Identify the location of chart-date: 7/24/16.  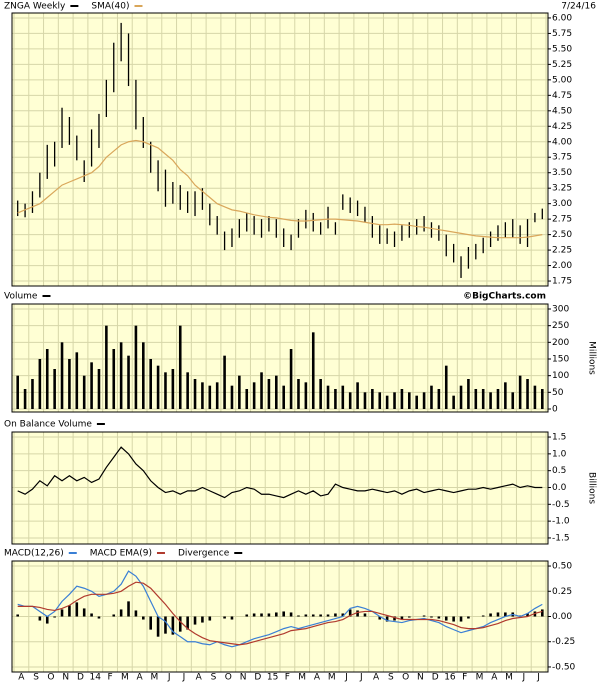
(578, 7).